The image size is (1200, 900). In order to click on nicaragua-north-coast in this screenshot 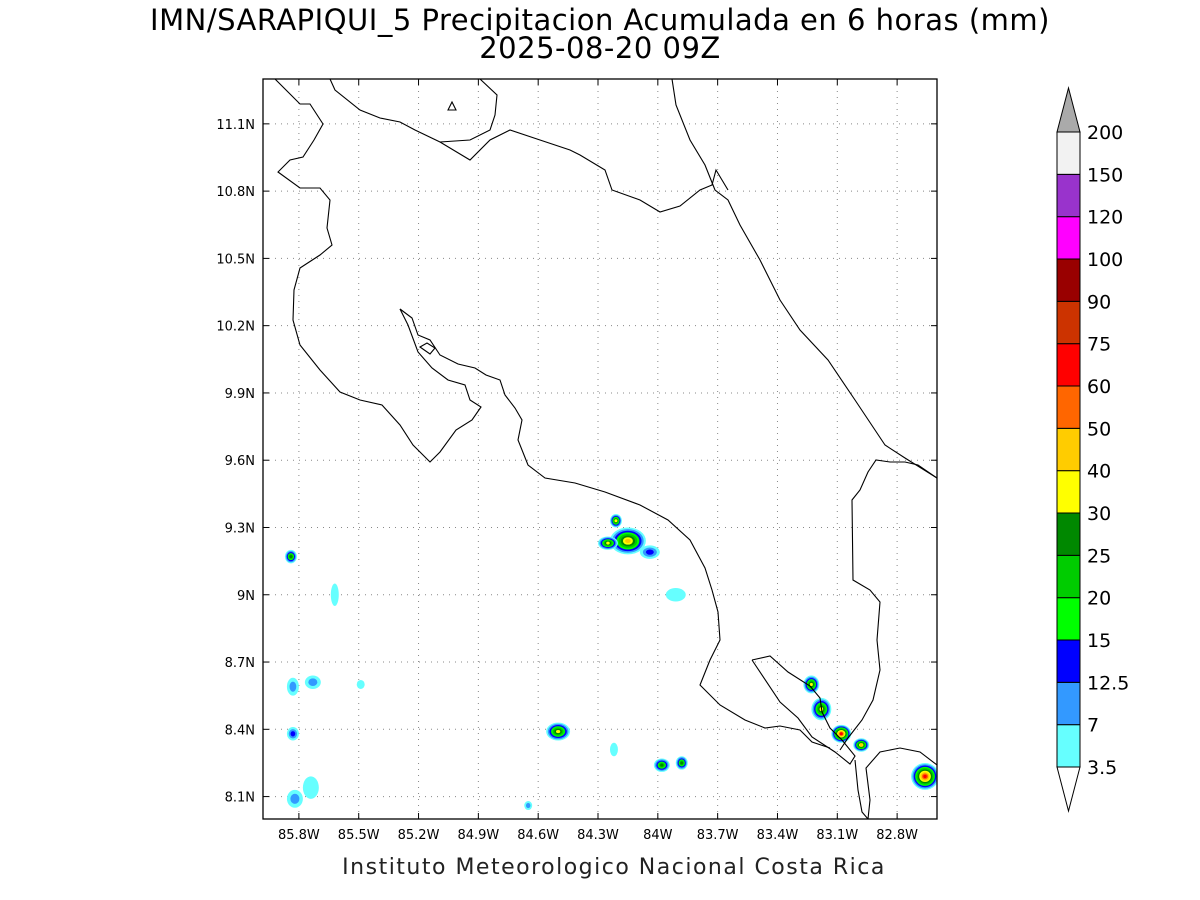, I will do `click(529, 146)`.